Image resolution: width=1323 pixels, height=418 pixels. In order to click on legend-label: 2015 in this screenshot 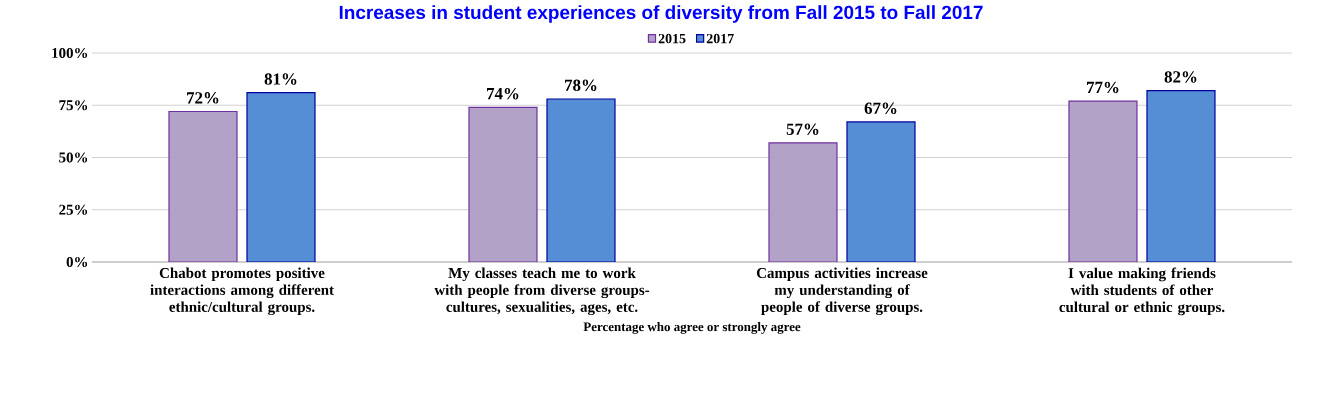, I will do `click(672, 38)`.